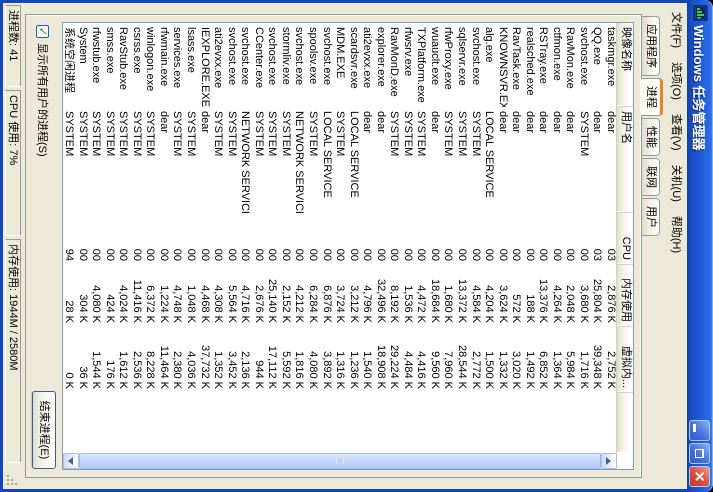  I want to click on process-row: KNOWNSVR.EXE dear 00 3,624 K 1,332 K, so click(502, 238).